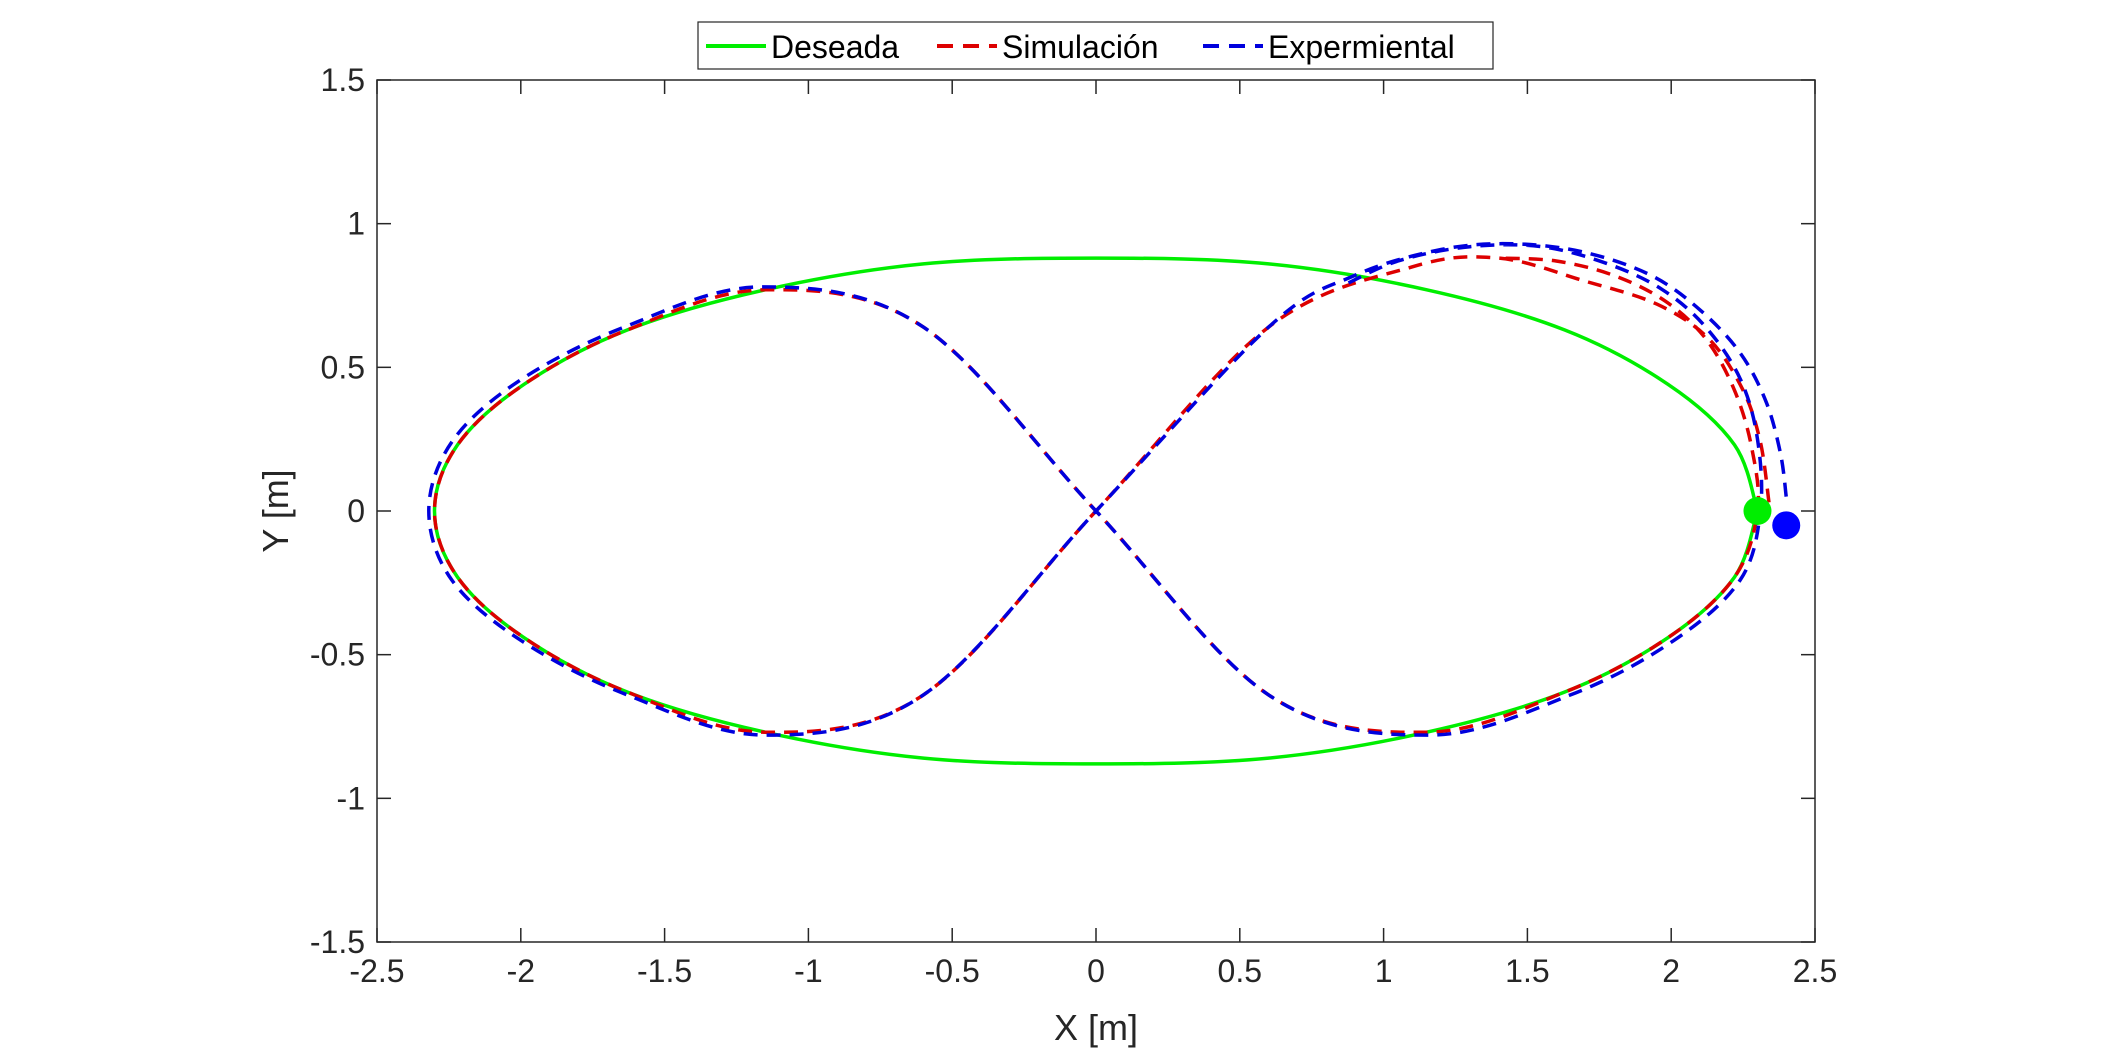 This screenshot has width=2109, height=1055. Describe the element at coordinates (1096, 971) in the screenshot. I see `x-tick-label: 0` at that location.